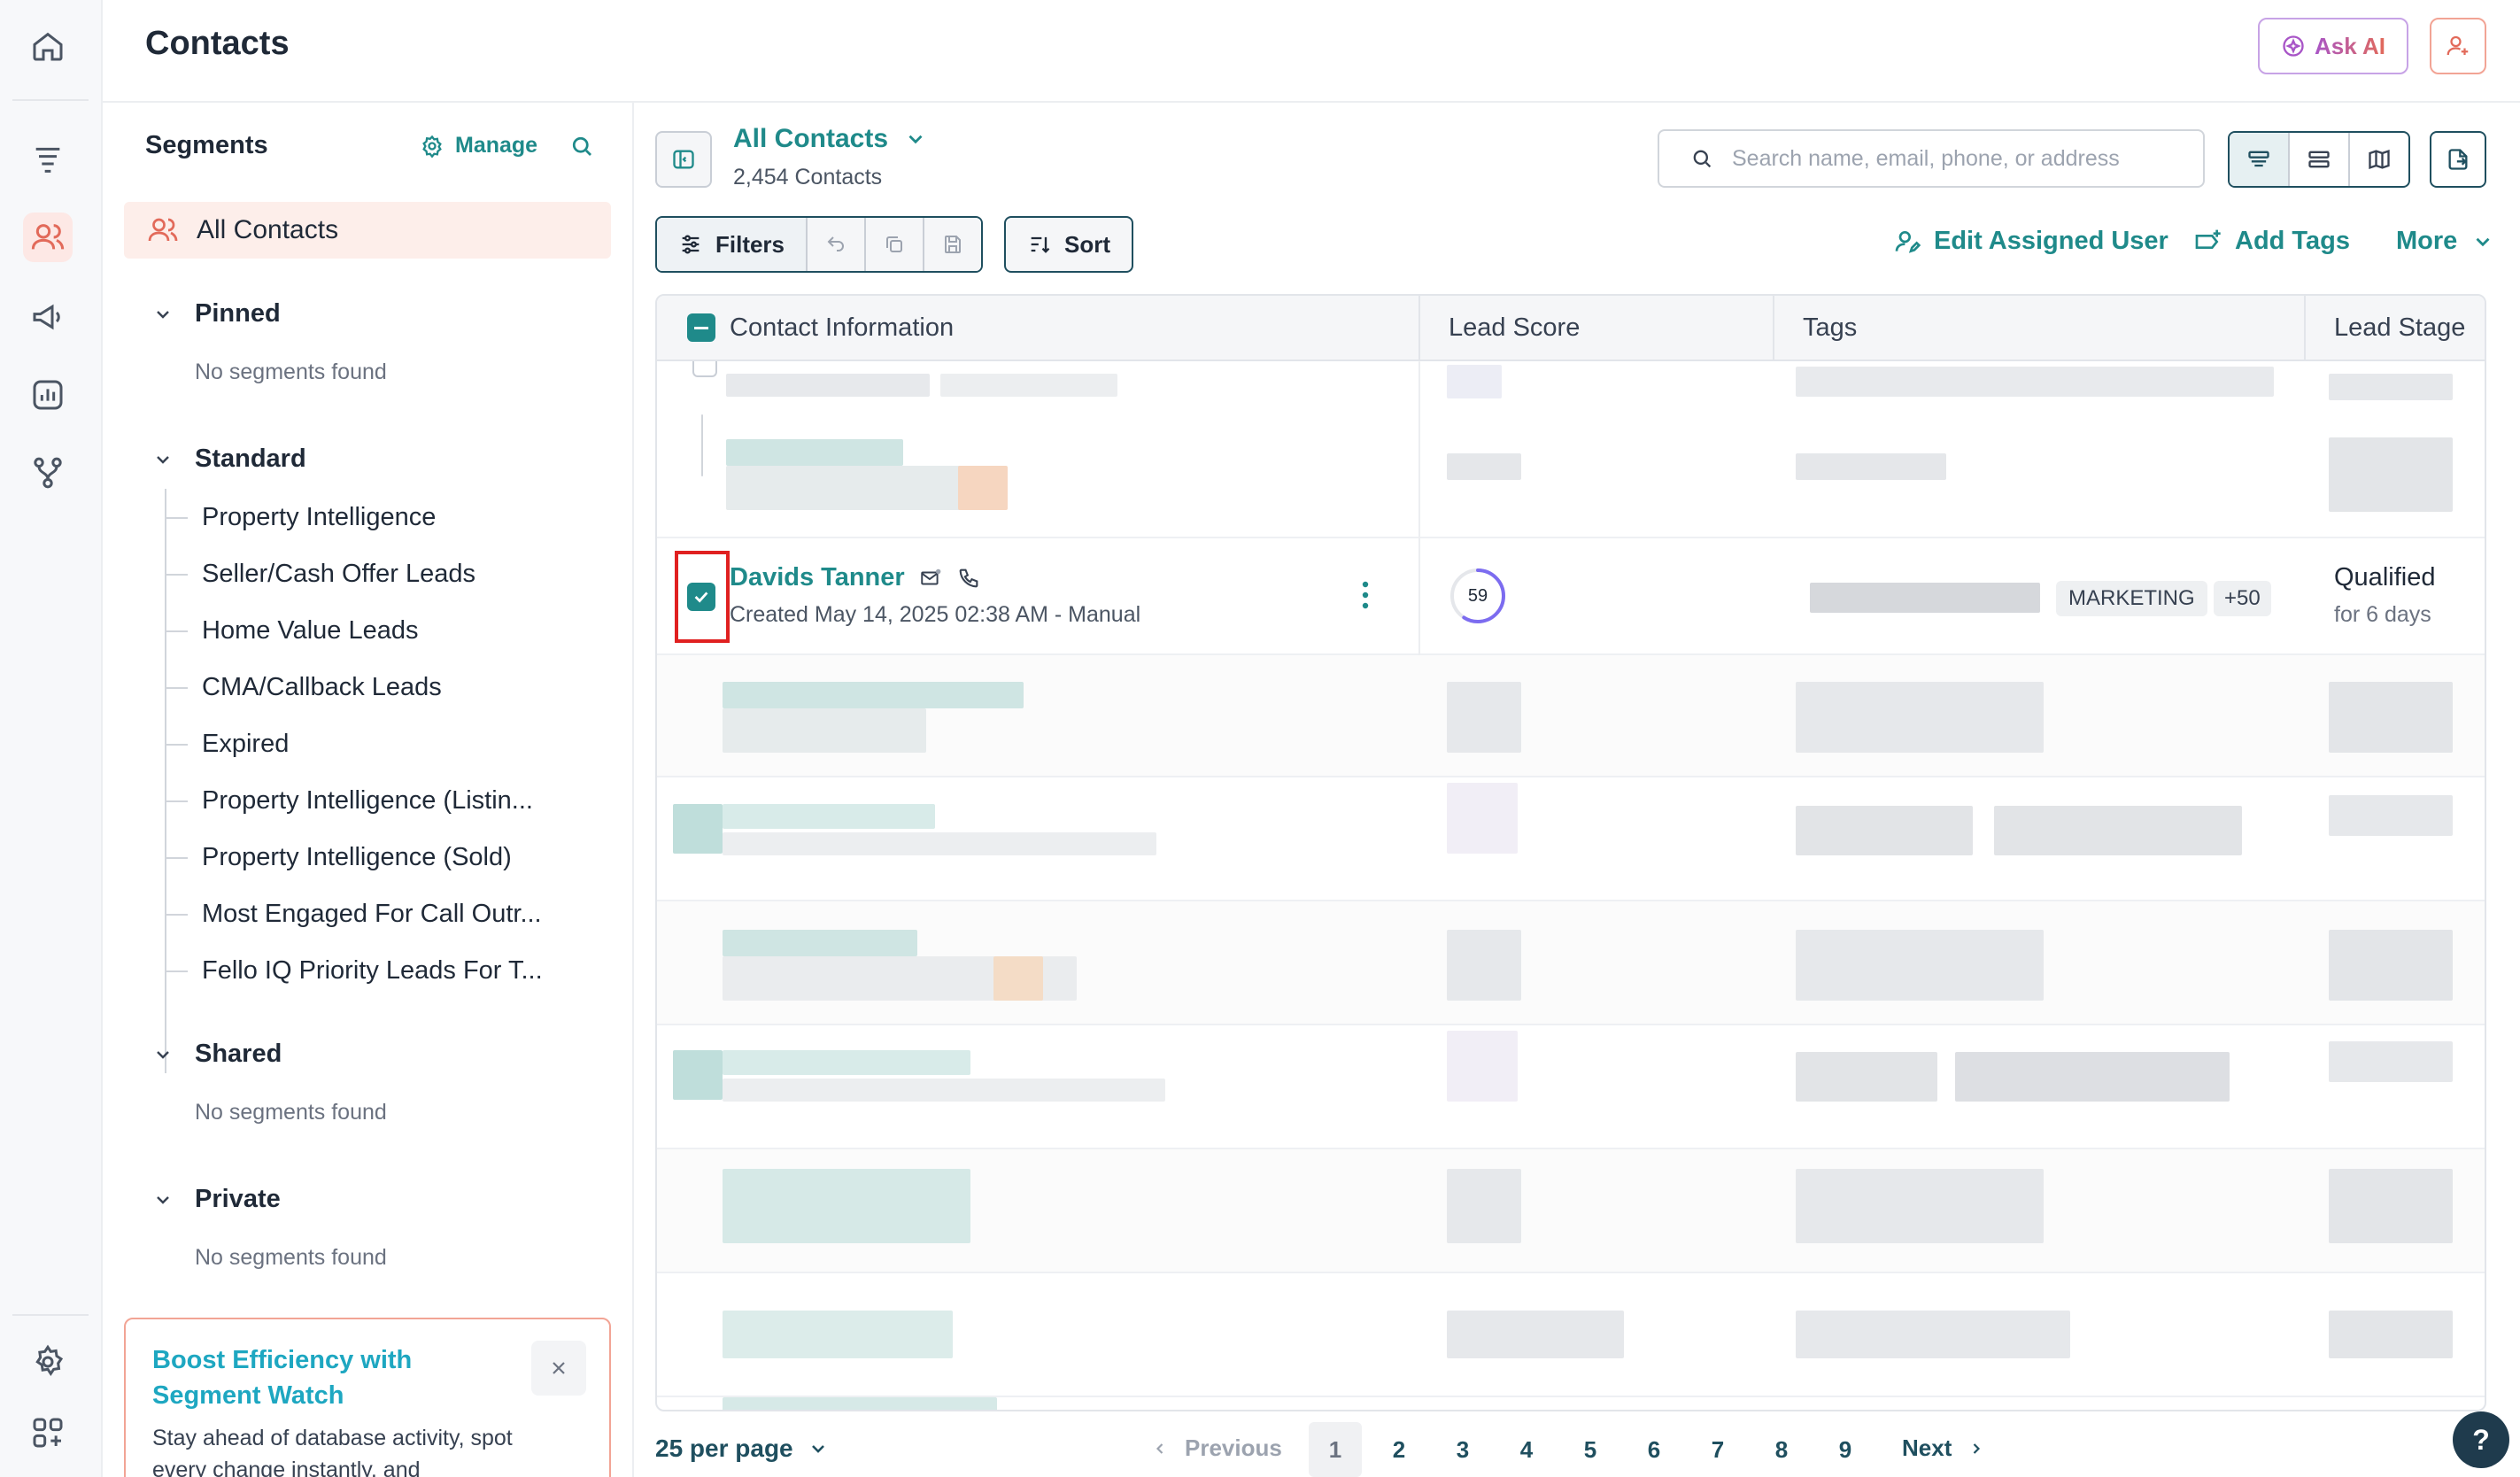 This screenshot has width=2520, height=1477. I want to click on contact-name-line: Davids Tanner, so click(855, 577).